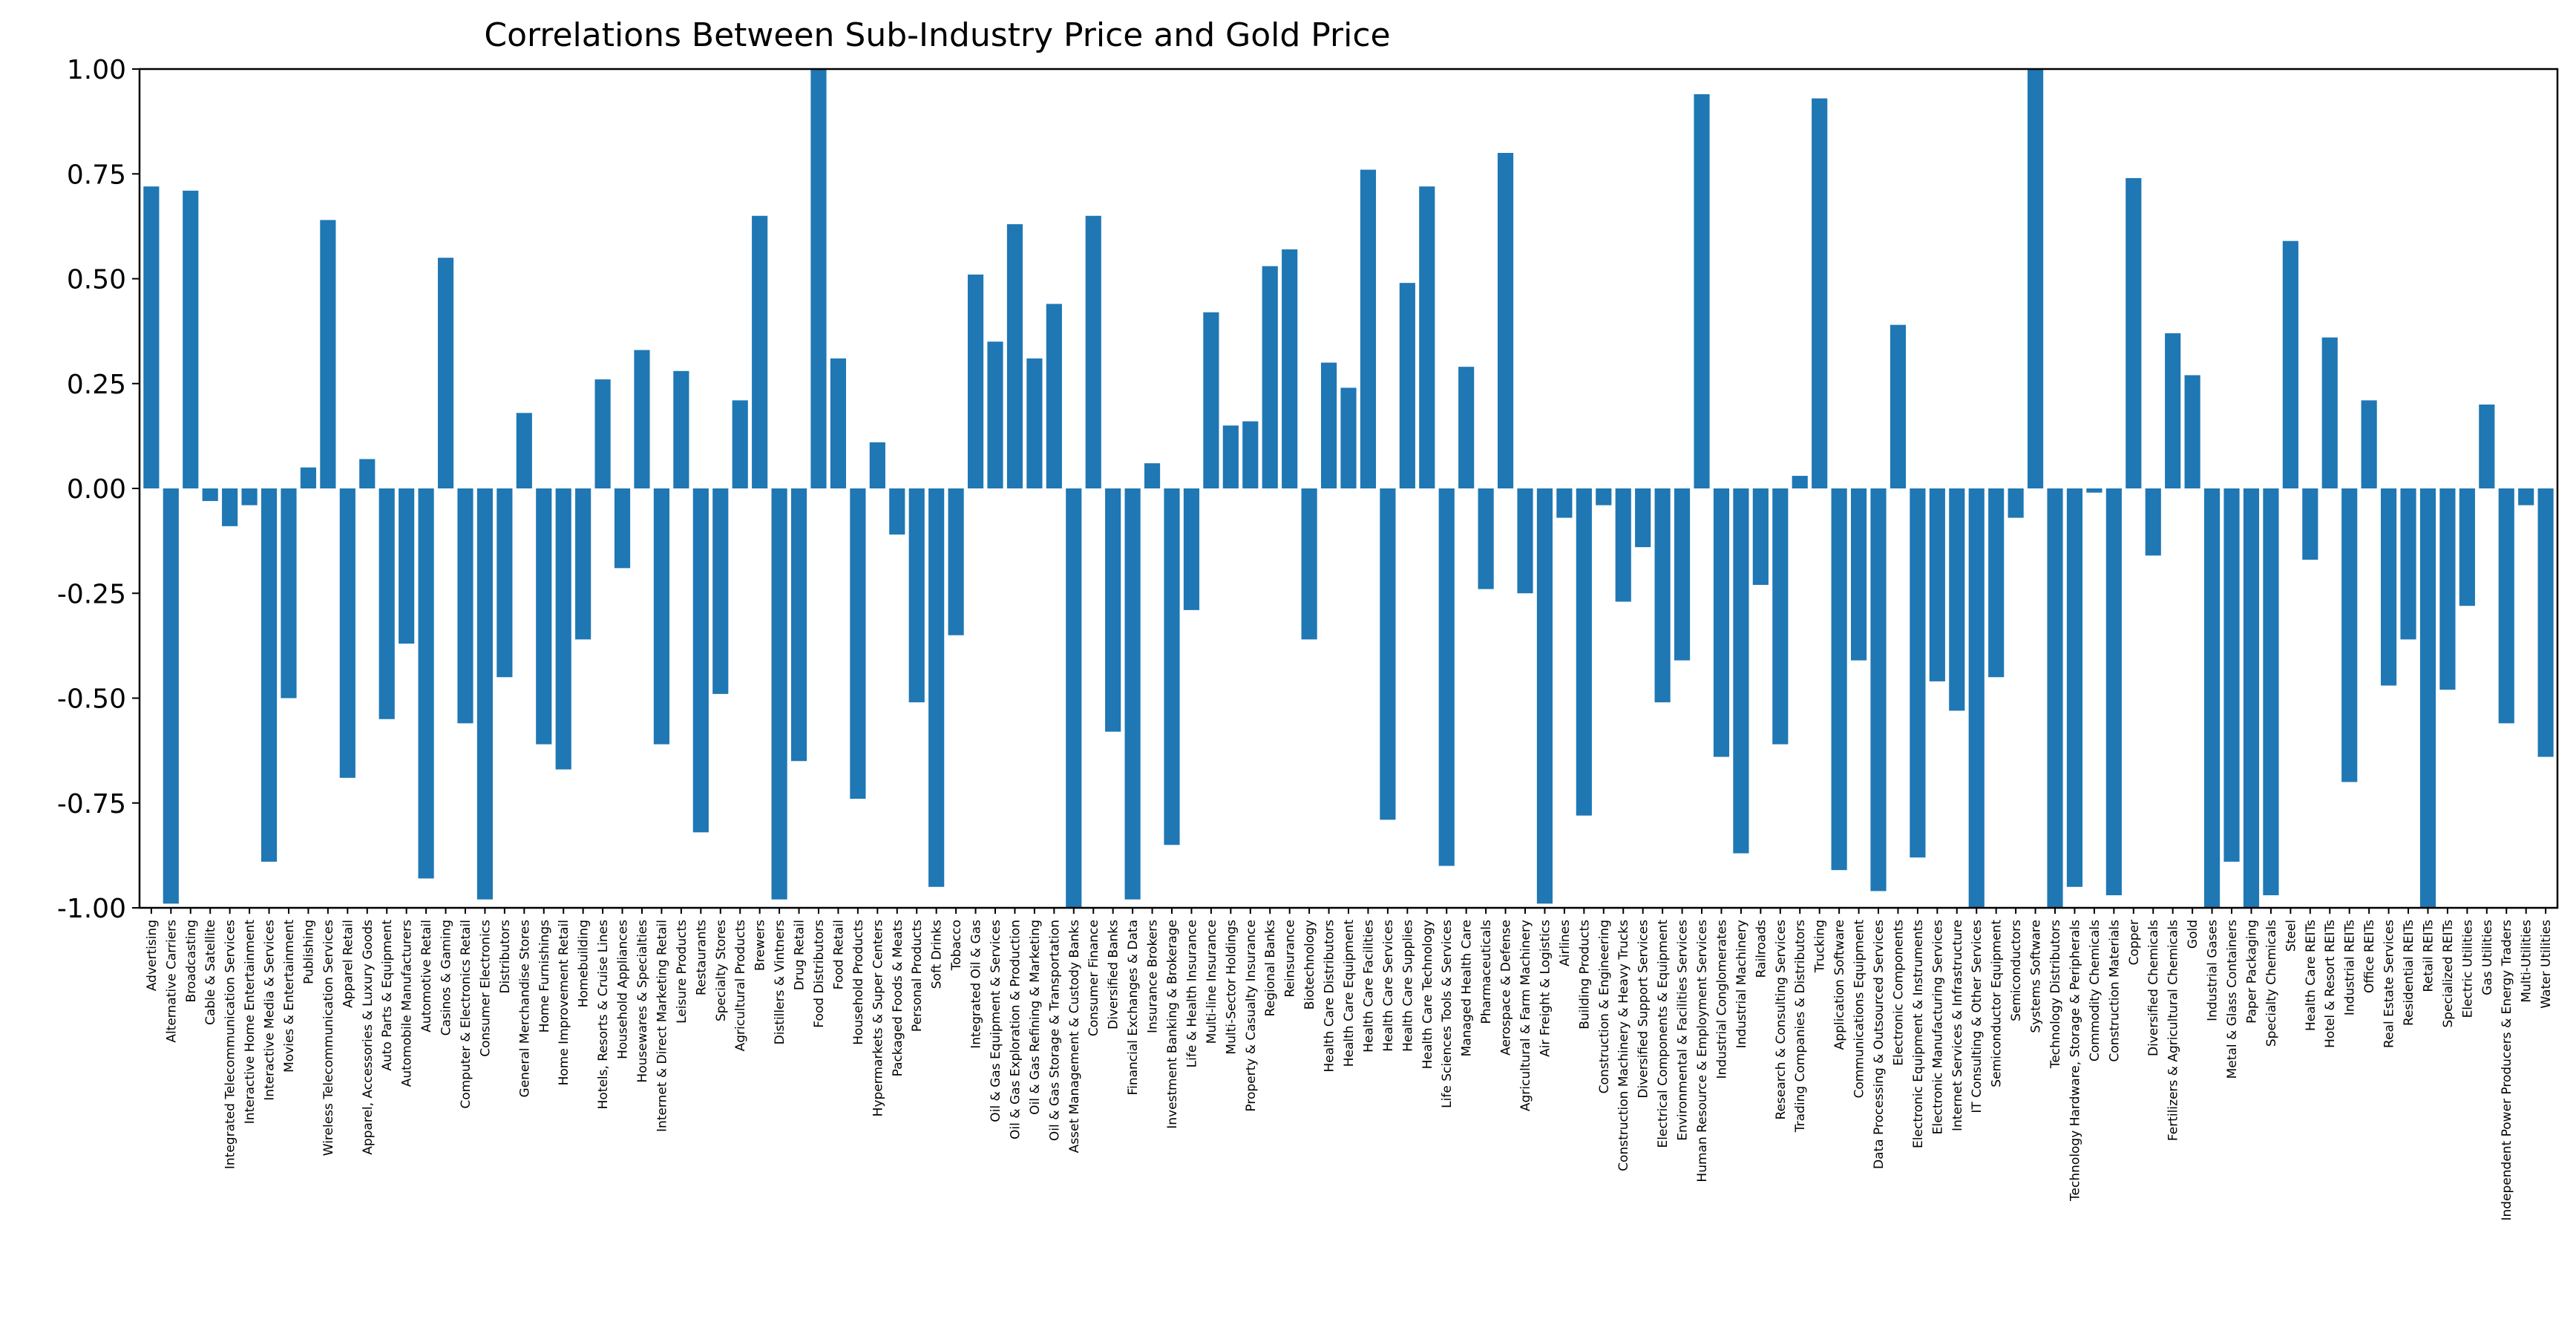  Describe the element at coordinates (1330, 996) in the screenshot. I see `x-tick-label: Health Care Distributors` at that location.